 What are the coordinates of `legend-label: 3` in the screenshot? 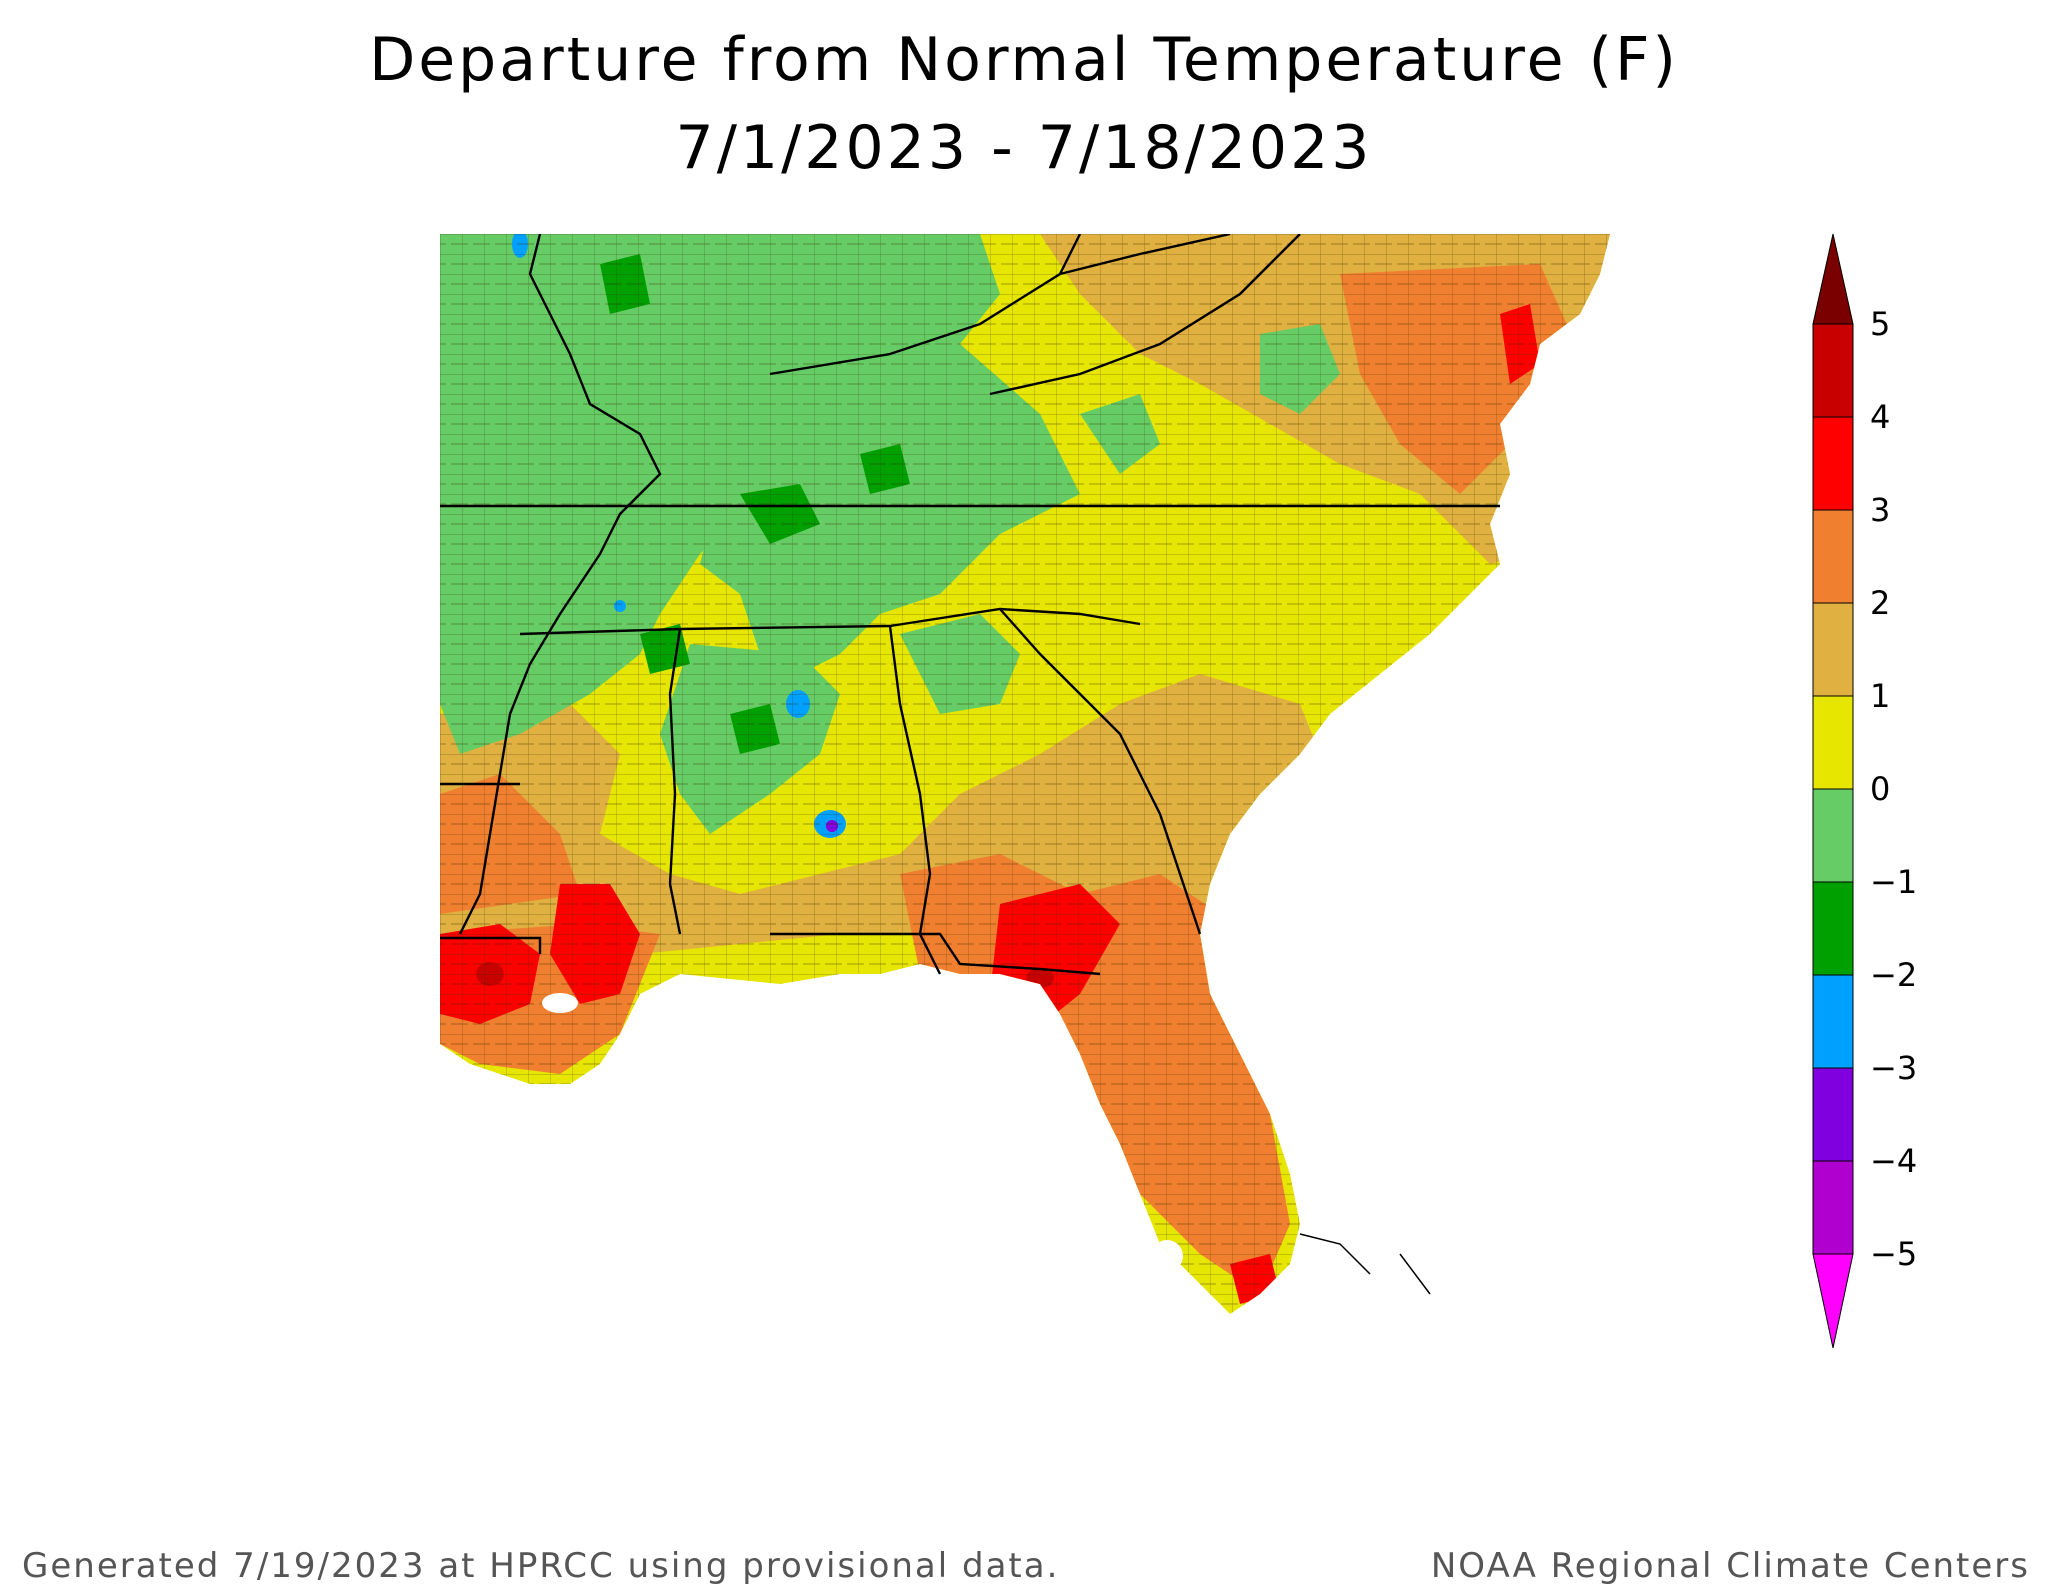 It's located at (1880, 510).